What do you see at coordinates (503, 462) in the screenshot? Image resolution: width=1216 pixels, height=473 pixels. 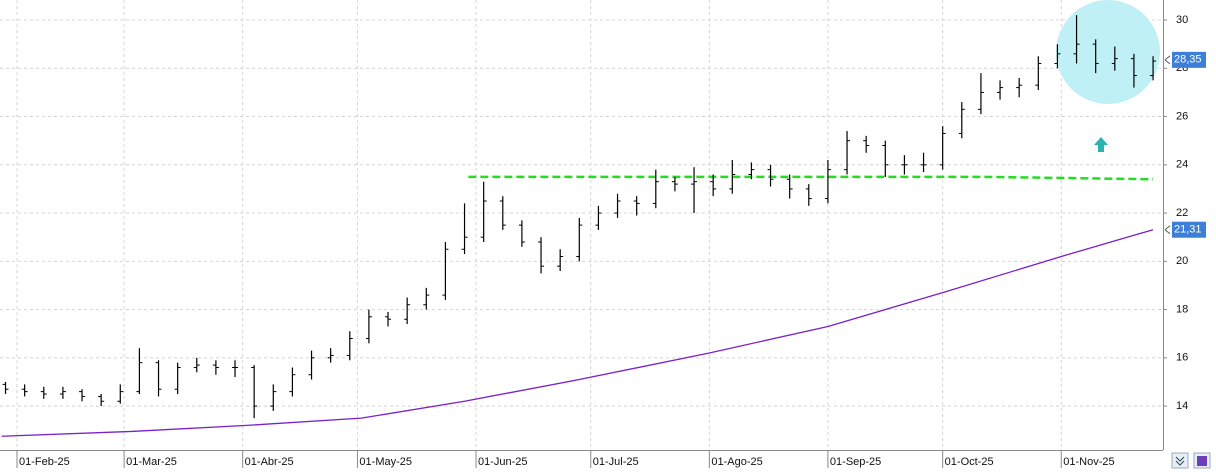 I see `x-tick-label: 01-Jun-25` at bounding box center [503, 462].